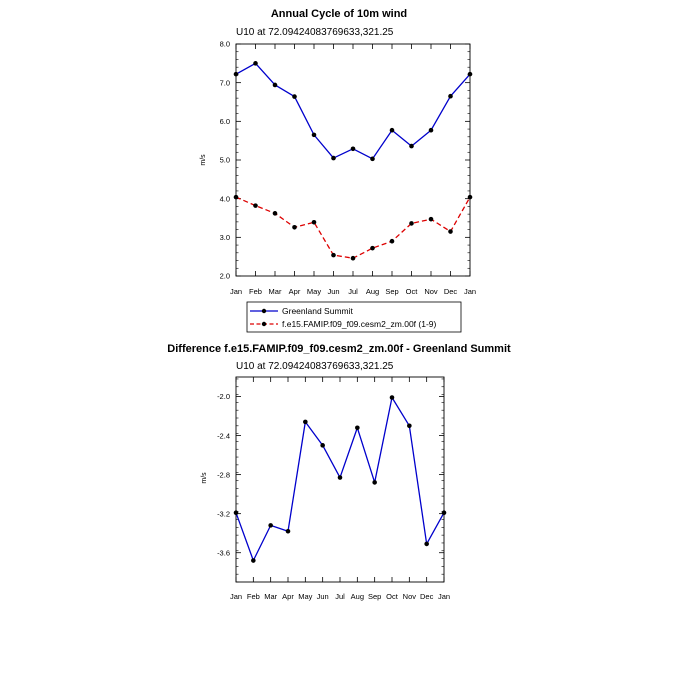  What do you see at coordinates (392, 596) in the screenshot?
I see `bottom-chart-x-tick-label: Oct` at bounding box center [392, 596].